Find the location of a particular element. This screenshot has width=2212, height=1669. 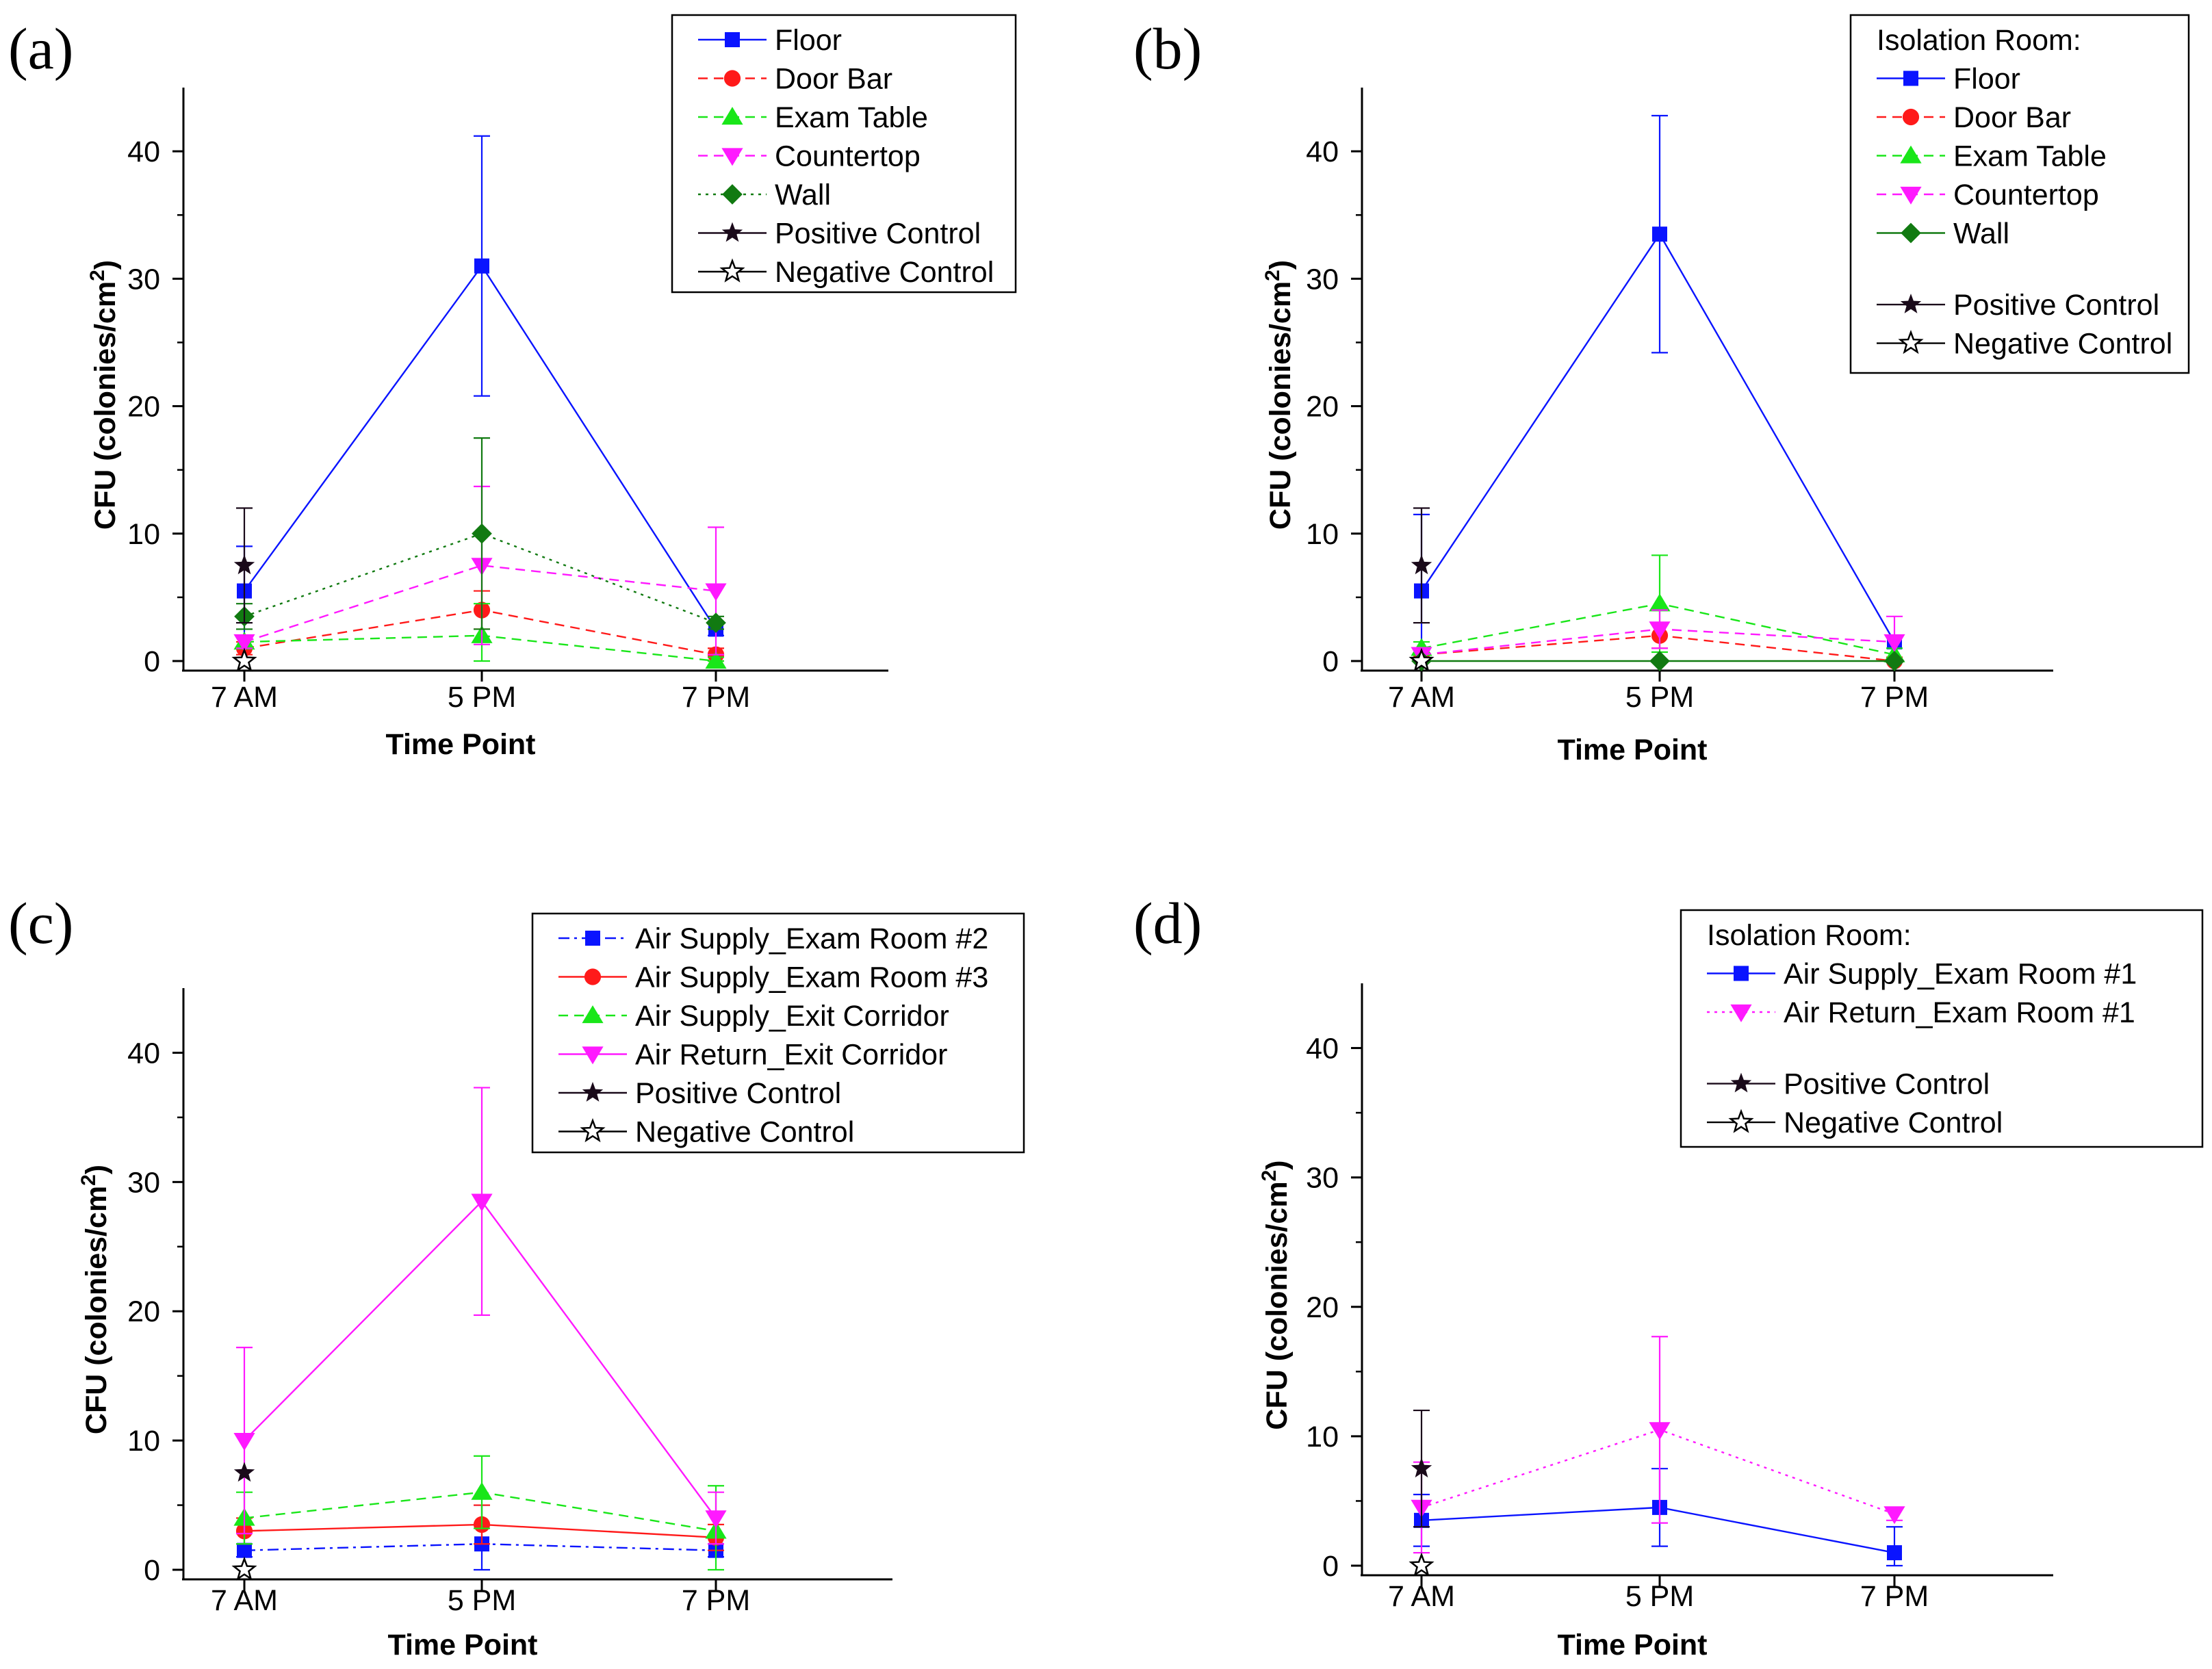

legend-box is located at coordinates (1942, 1028).